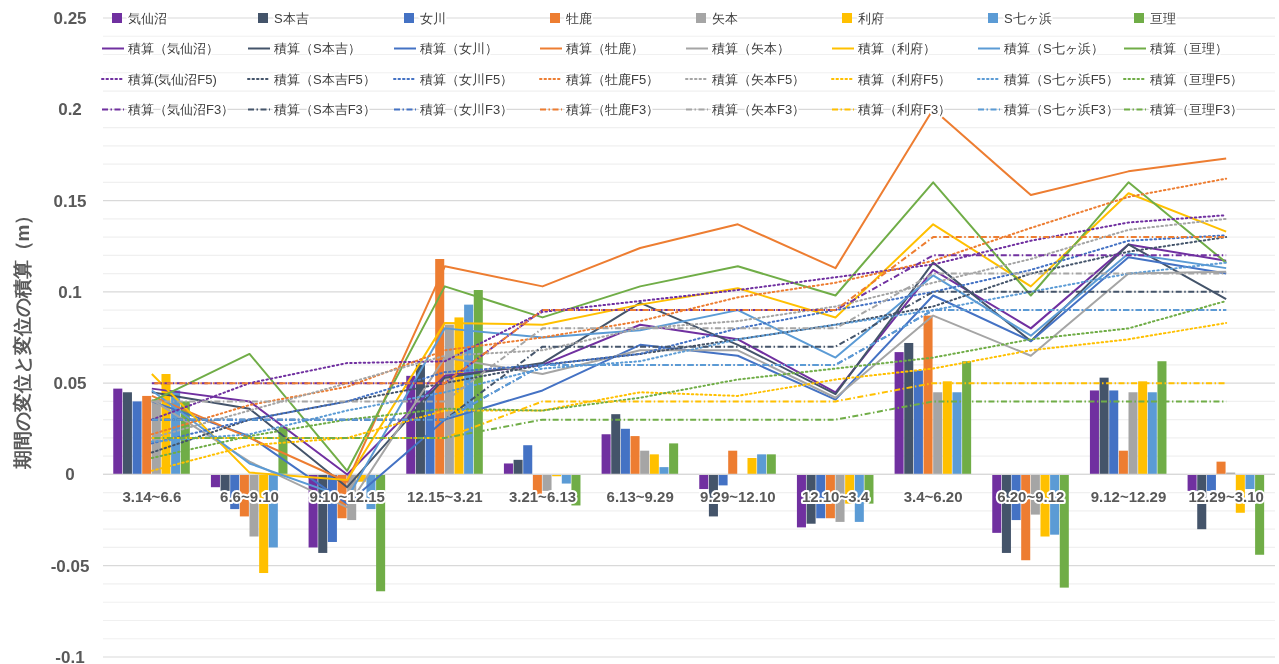 The height and width of the screenshot is (664, 1279). I want to click on legend-label: 積算（女川F3）, so click(467, 110).